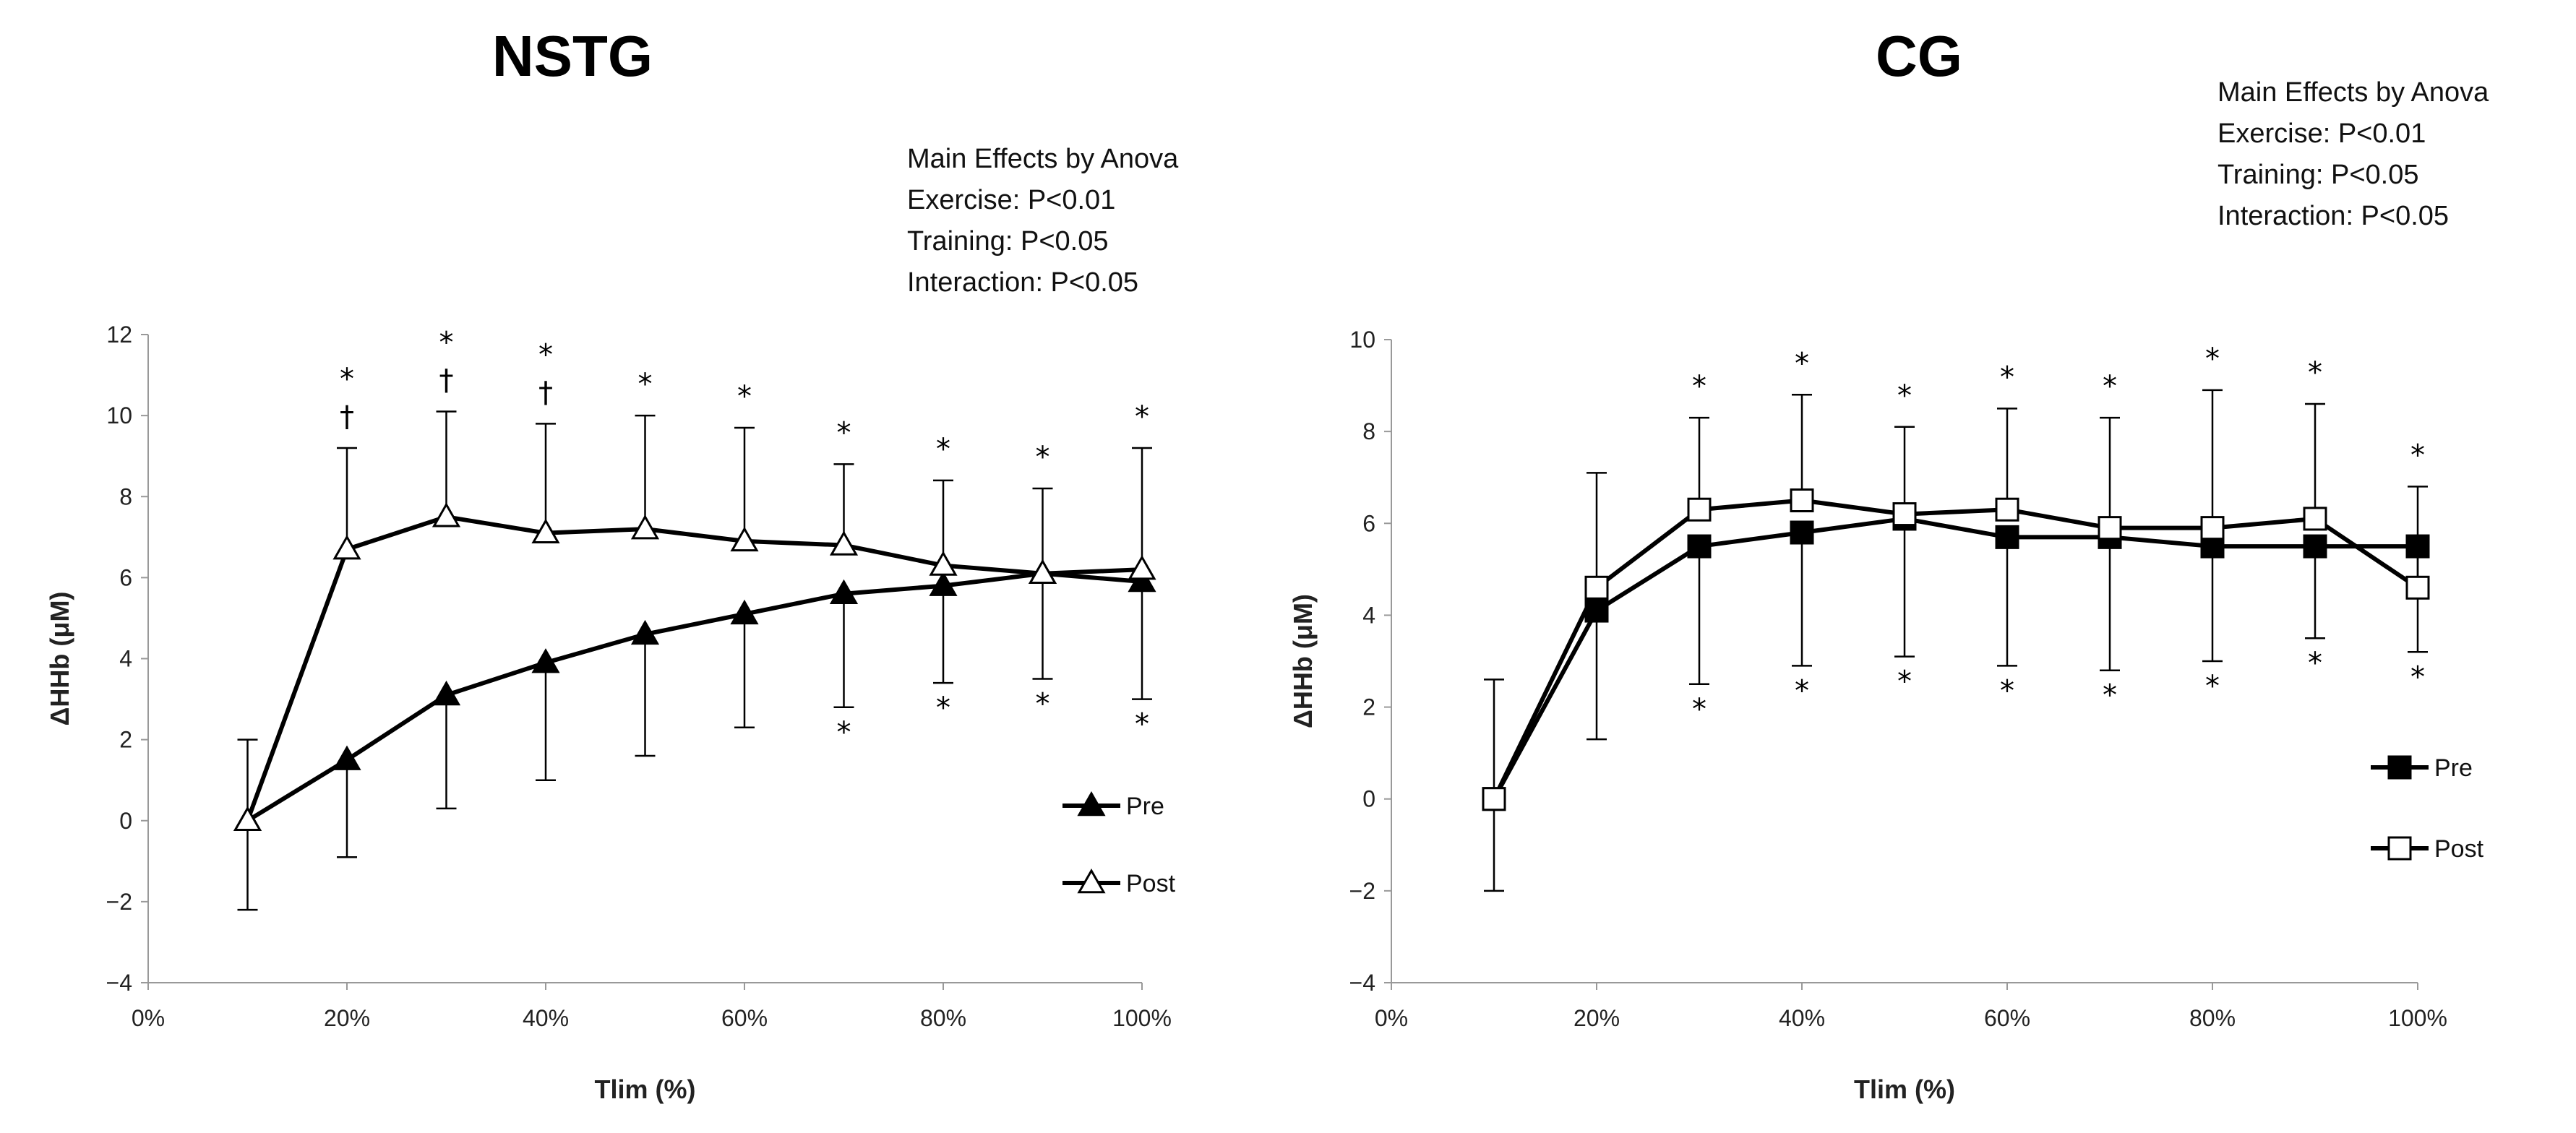  Describe the element at coordinates (2213, 1018) in the screenshot. I see `panel2-x-tick-label: 80%` at that location.